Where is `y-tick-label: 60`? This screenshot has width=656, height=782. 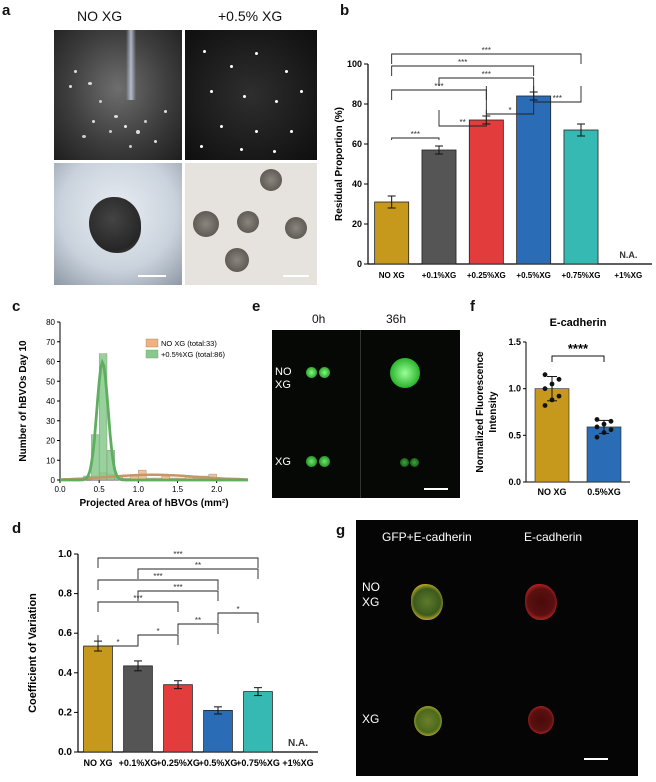 y-tick-label: 60 is located at coordinates (50, 362).